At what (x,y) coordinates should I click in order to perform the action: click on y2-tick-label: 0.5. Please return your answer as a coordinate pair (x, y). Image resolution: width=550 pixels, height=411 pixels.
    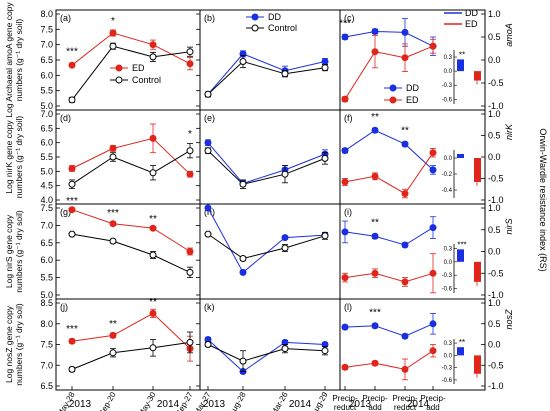
    Looking at the image, I should click on (494, 230).